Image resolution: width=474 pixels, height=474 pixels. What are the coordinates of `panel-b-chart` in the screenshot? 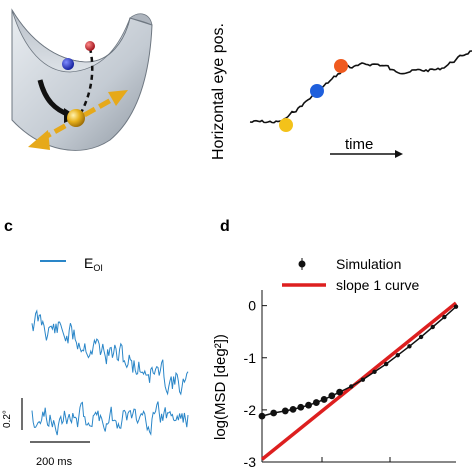 It's located at (361, 104).